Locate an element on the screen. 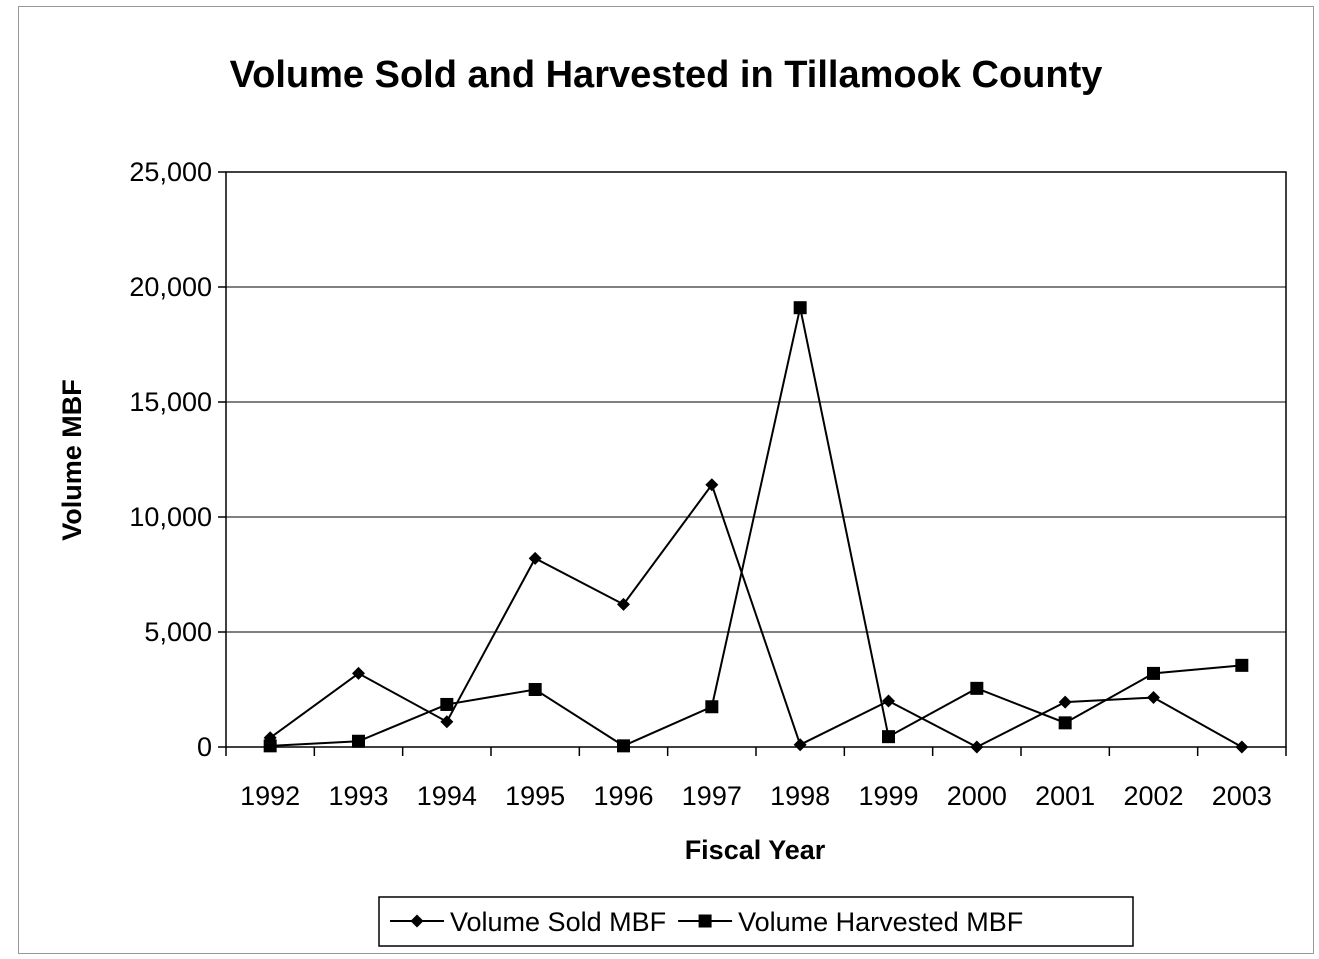  legend-entry: Volume Harvested MBF is located at coordinates (850, 922).